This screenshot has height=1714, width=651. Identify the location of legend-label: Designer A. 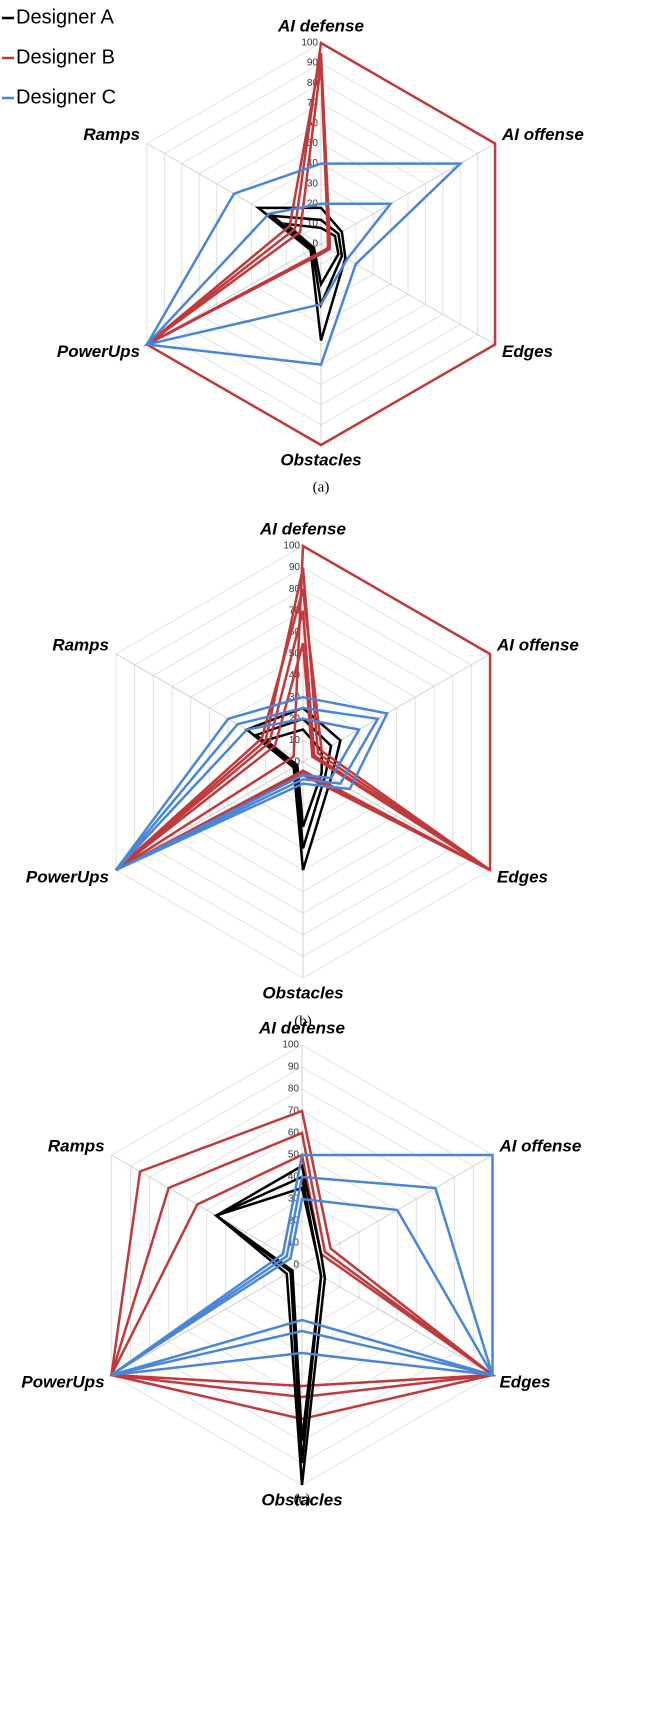
(65, 17).